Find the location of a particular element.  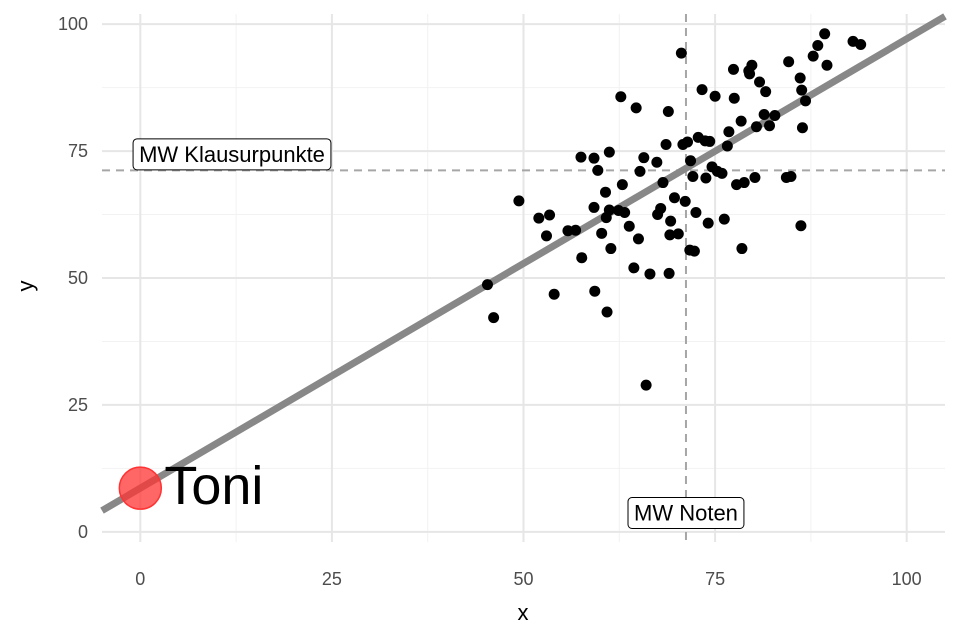

mean-y-label-text: MW Klausurpunkte is located at coordinates (232, 154).